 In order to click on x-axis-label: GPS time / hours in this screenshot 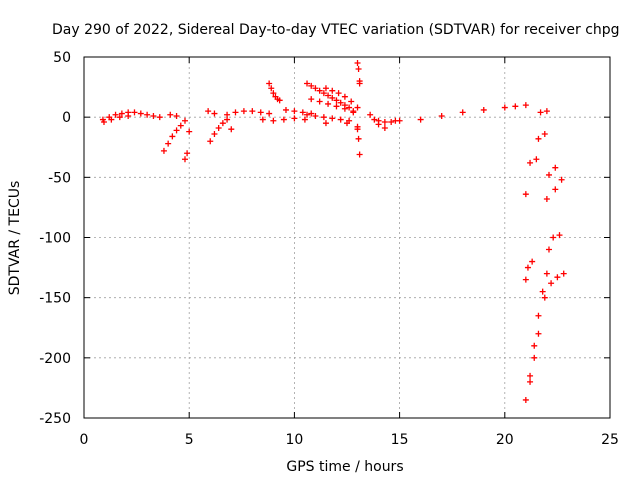, I will do `click(344, 467)`.